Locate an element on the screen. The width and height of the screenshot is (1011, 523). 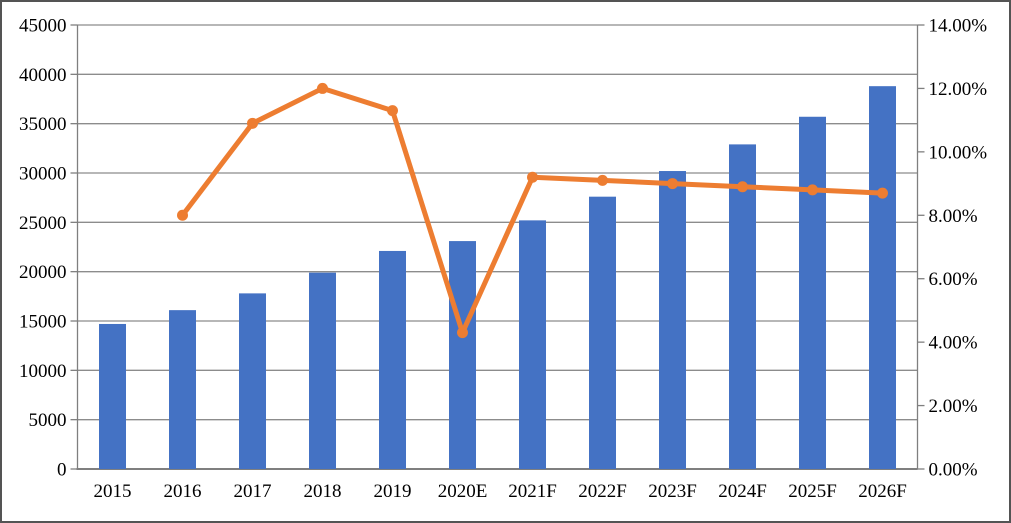
left-axis-label: 0 is located at coordinates (62, 470).